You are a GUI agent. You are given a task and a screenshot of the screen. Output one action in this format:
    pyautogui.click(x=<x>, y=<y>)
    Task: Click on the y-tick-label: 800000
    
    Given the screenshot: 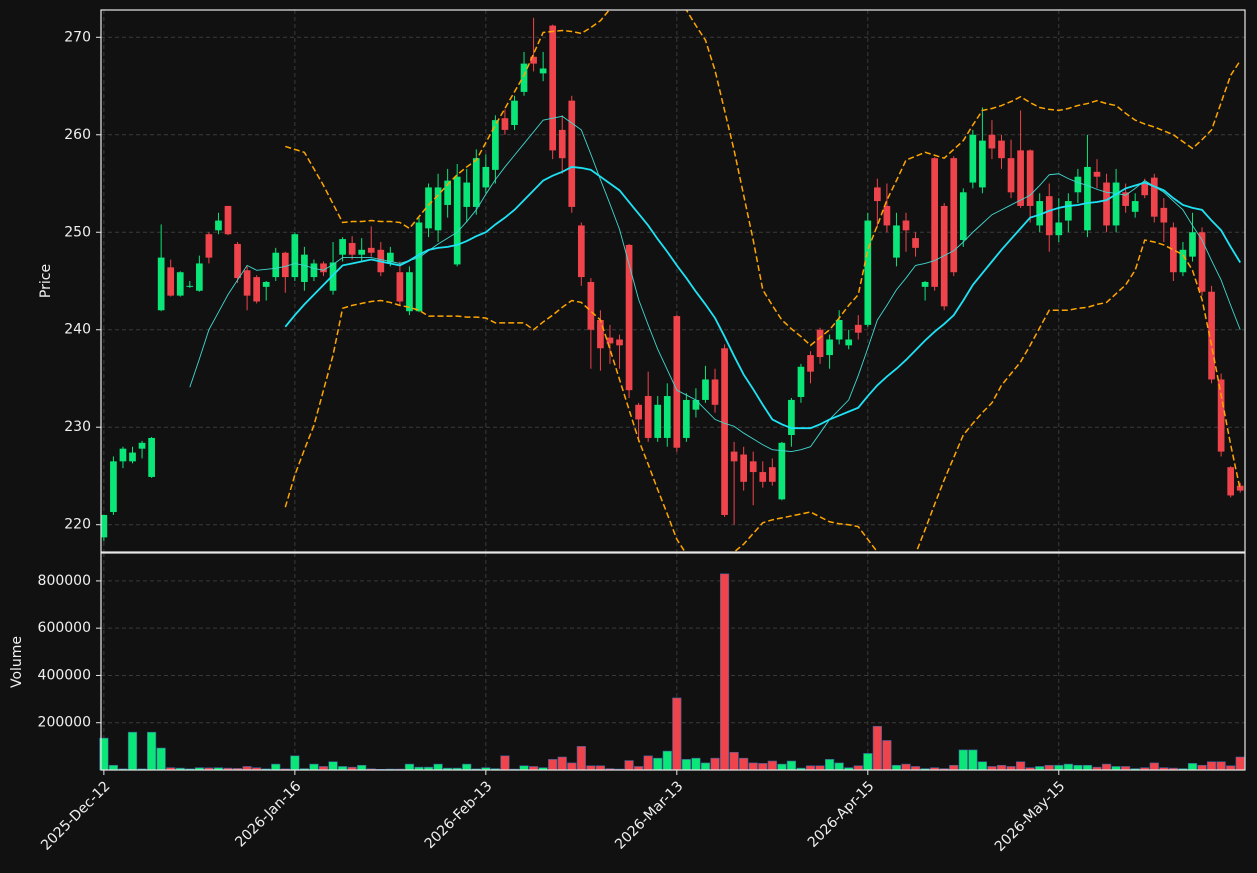 What is the action you would take?
    pyautogui.click(x=64, y=581)
    